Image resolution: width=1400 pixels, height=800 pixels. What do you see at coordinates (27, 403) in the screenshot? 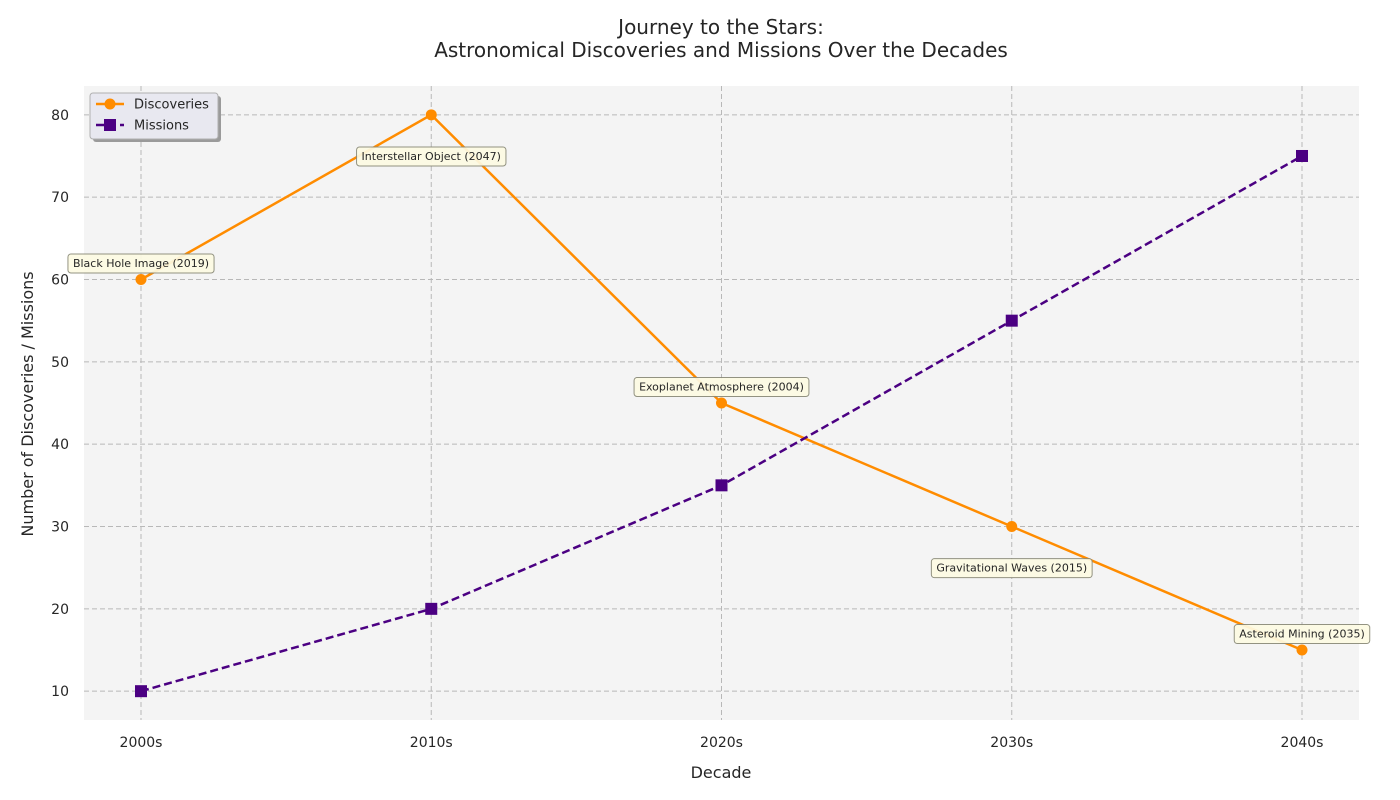
I see `y-axis-label: Number of Discoveries / Missions` at bounding box center [27, 403].